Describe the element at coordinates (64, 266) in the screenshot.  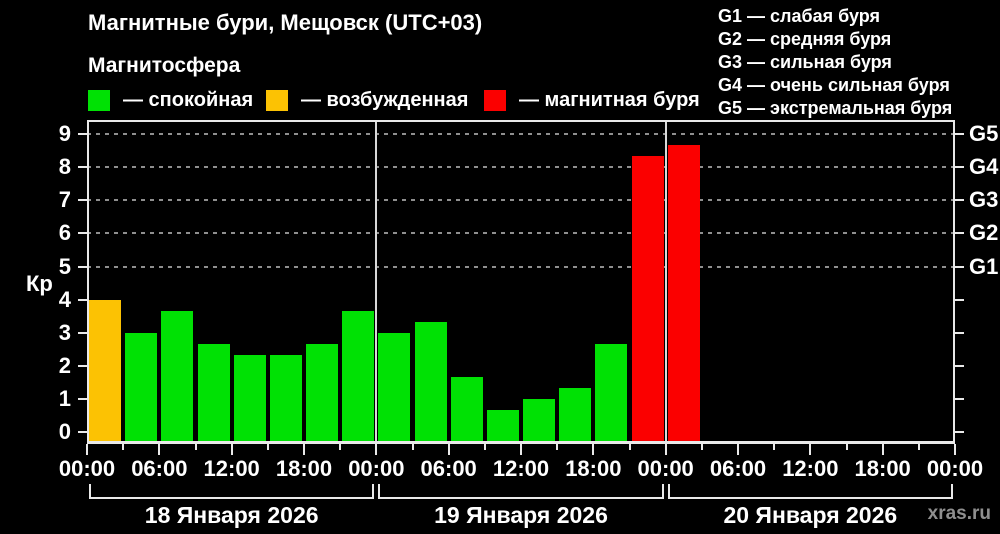
I see `y-axis-tick-label: 5` at that location.